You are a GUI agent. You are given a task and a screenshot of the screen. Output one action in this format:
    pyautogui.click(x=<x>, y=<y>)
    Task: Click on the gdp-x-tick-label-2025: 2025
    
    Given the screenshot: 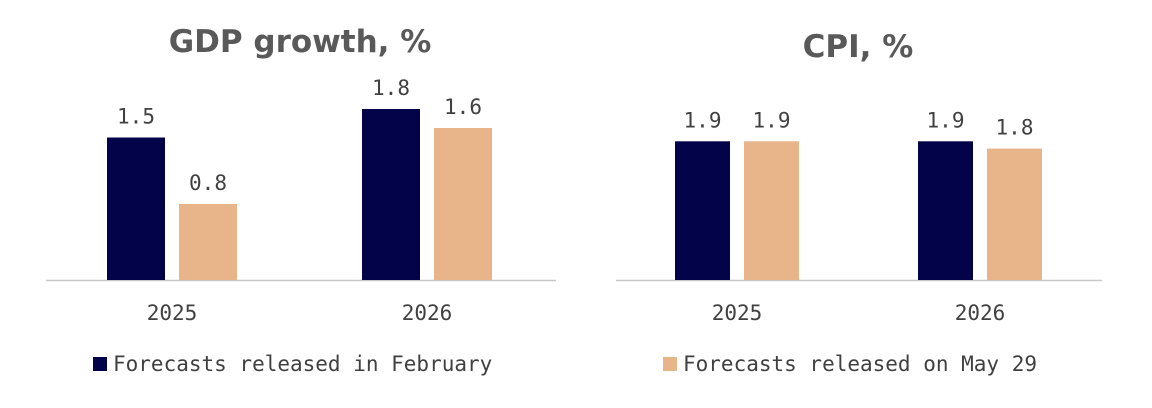 What is the action you would take?
    pyautogui.click(x=172, y=313)
    